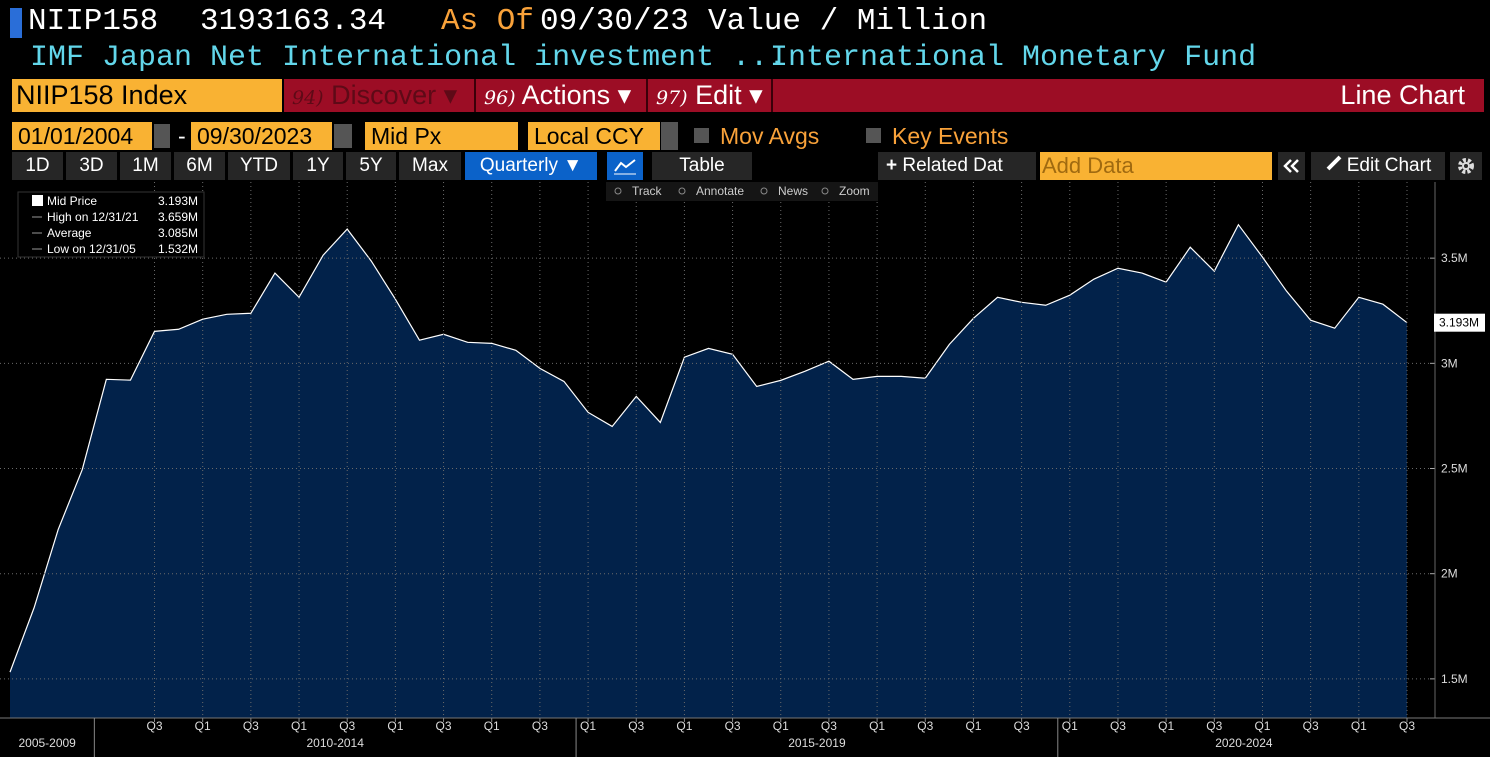  What do you see at coordinates (178, 249) in the screenshot?
I see `legend-value: 1.532M` at bounding box center [178, 249].